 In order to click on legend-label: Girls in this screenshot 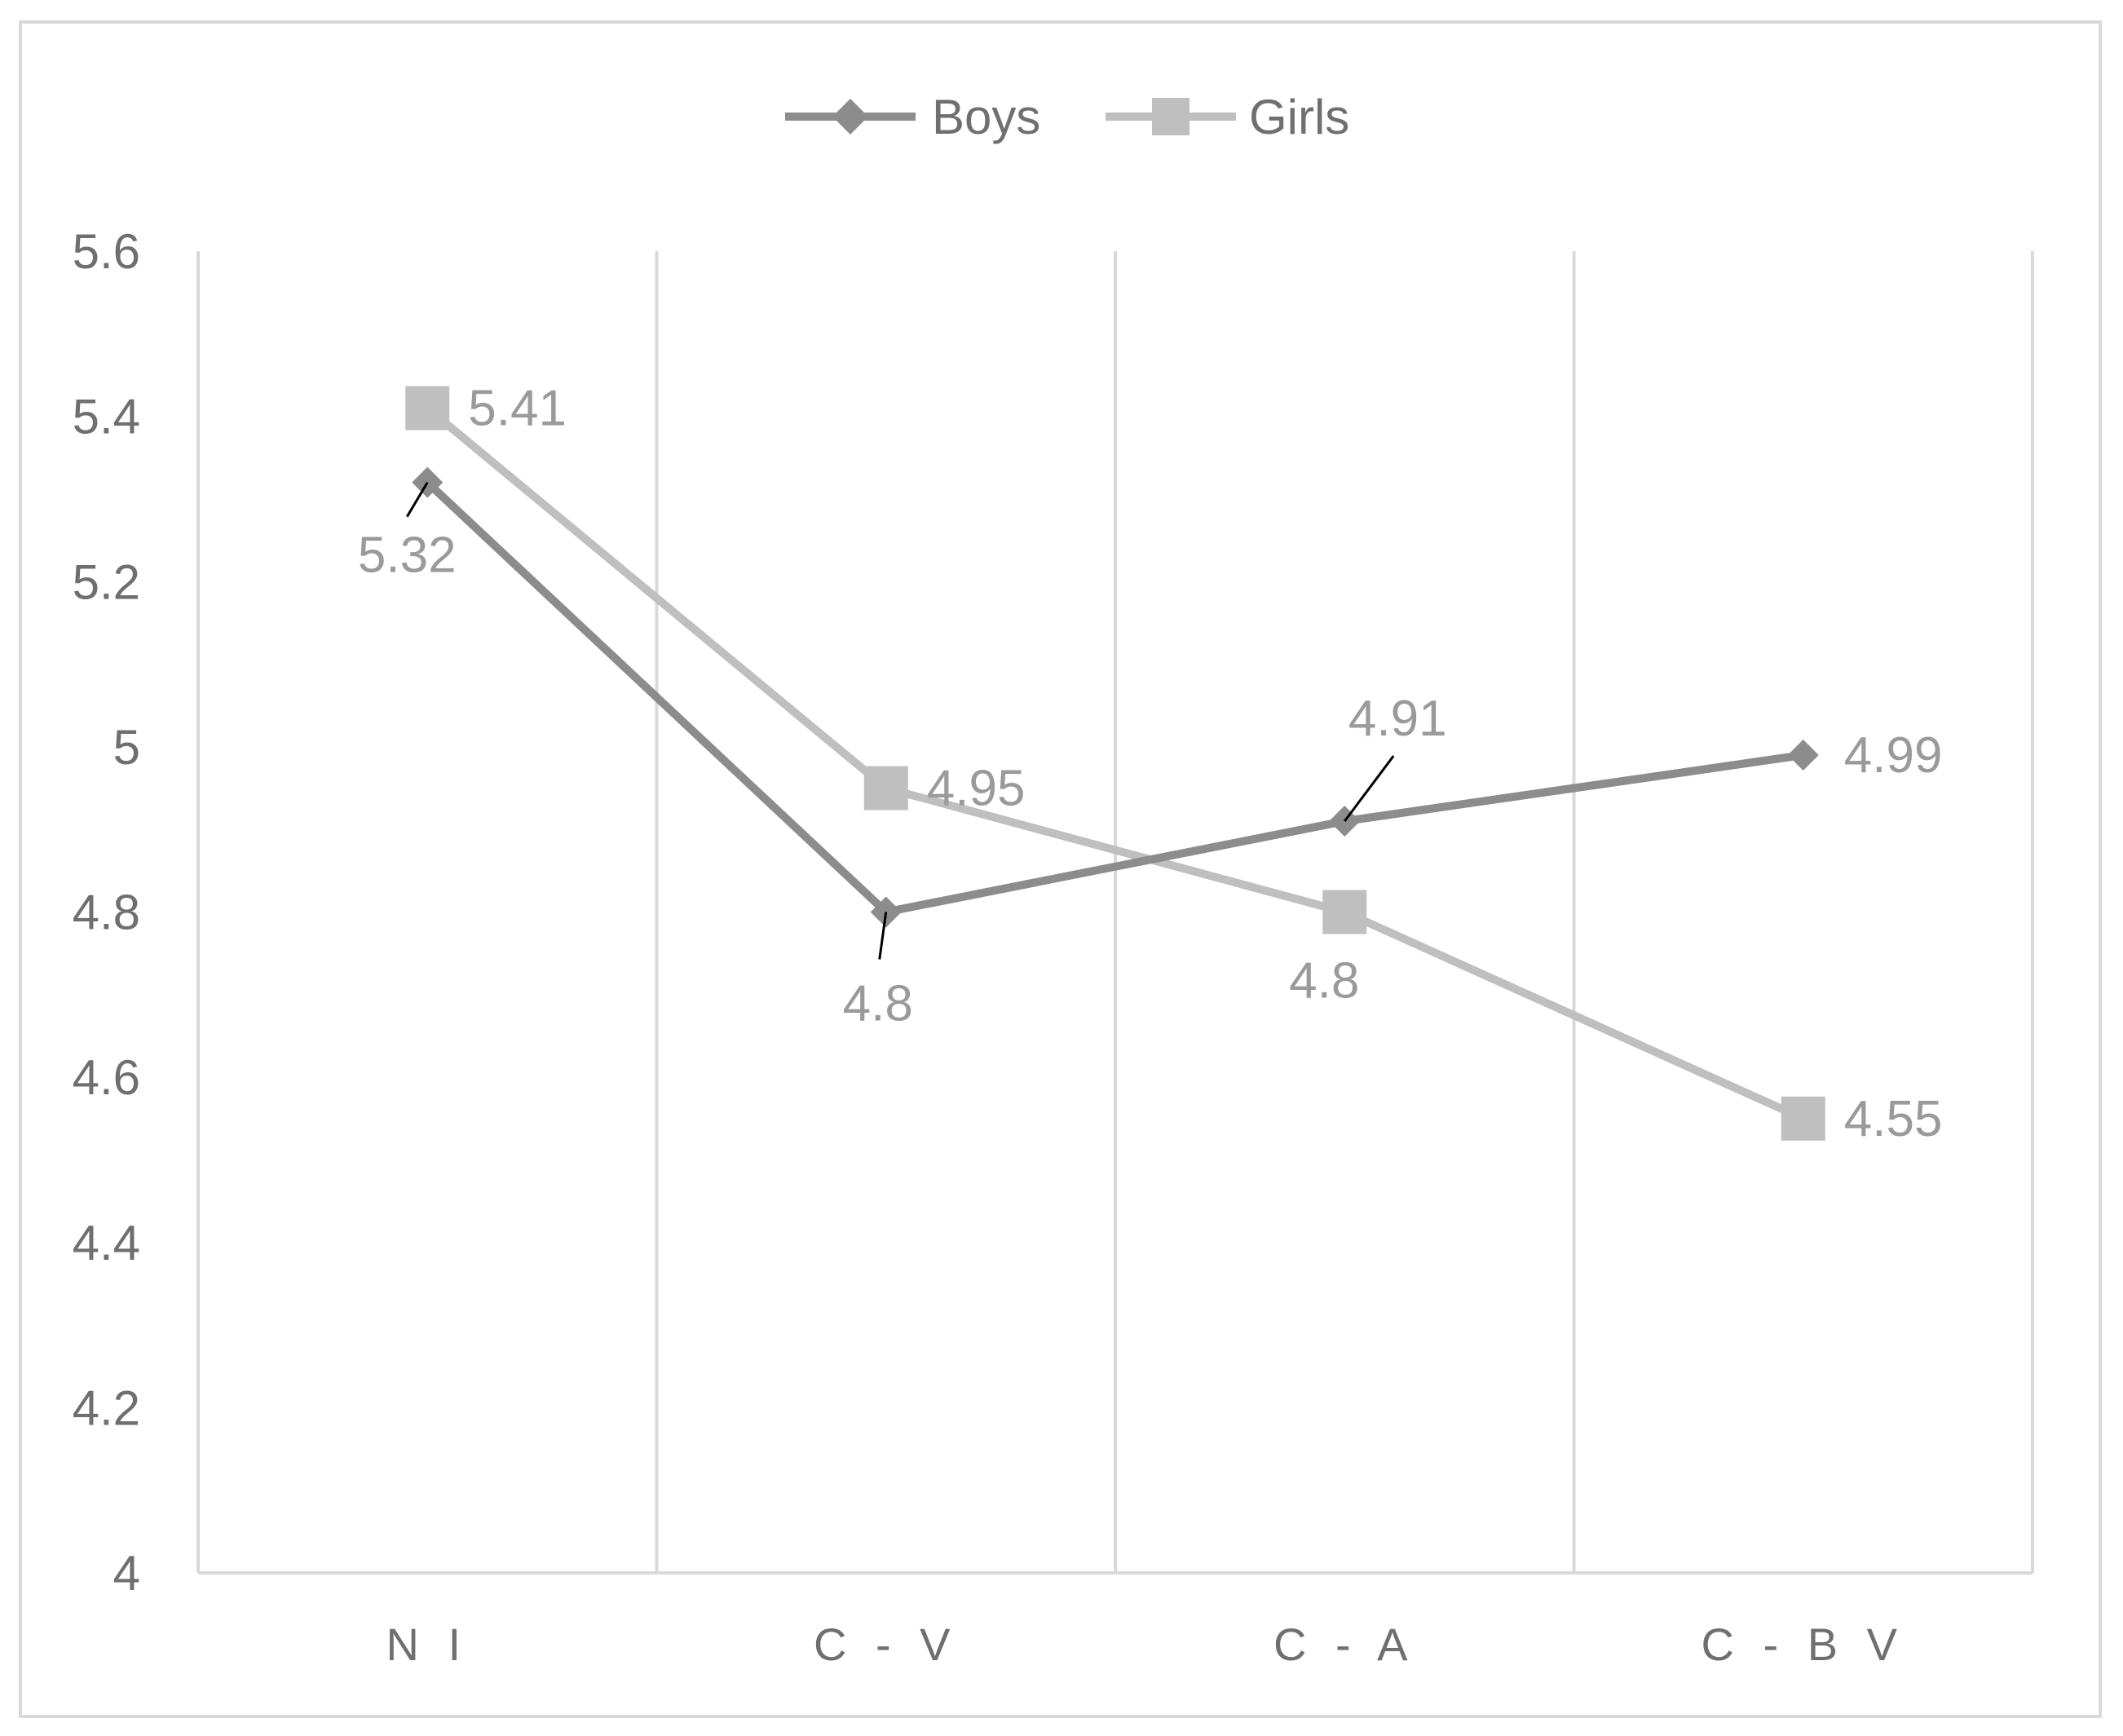, I will do `click(1299, 117)`.